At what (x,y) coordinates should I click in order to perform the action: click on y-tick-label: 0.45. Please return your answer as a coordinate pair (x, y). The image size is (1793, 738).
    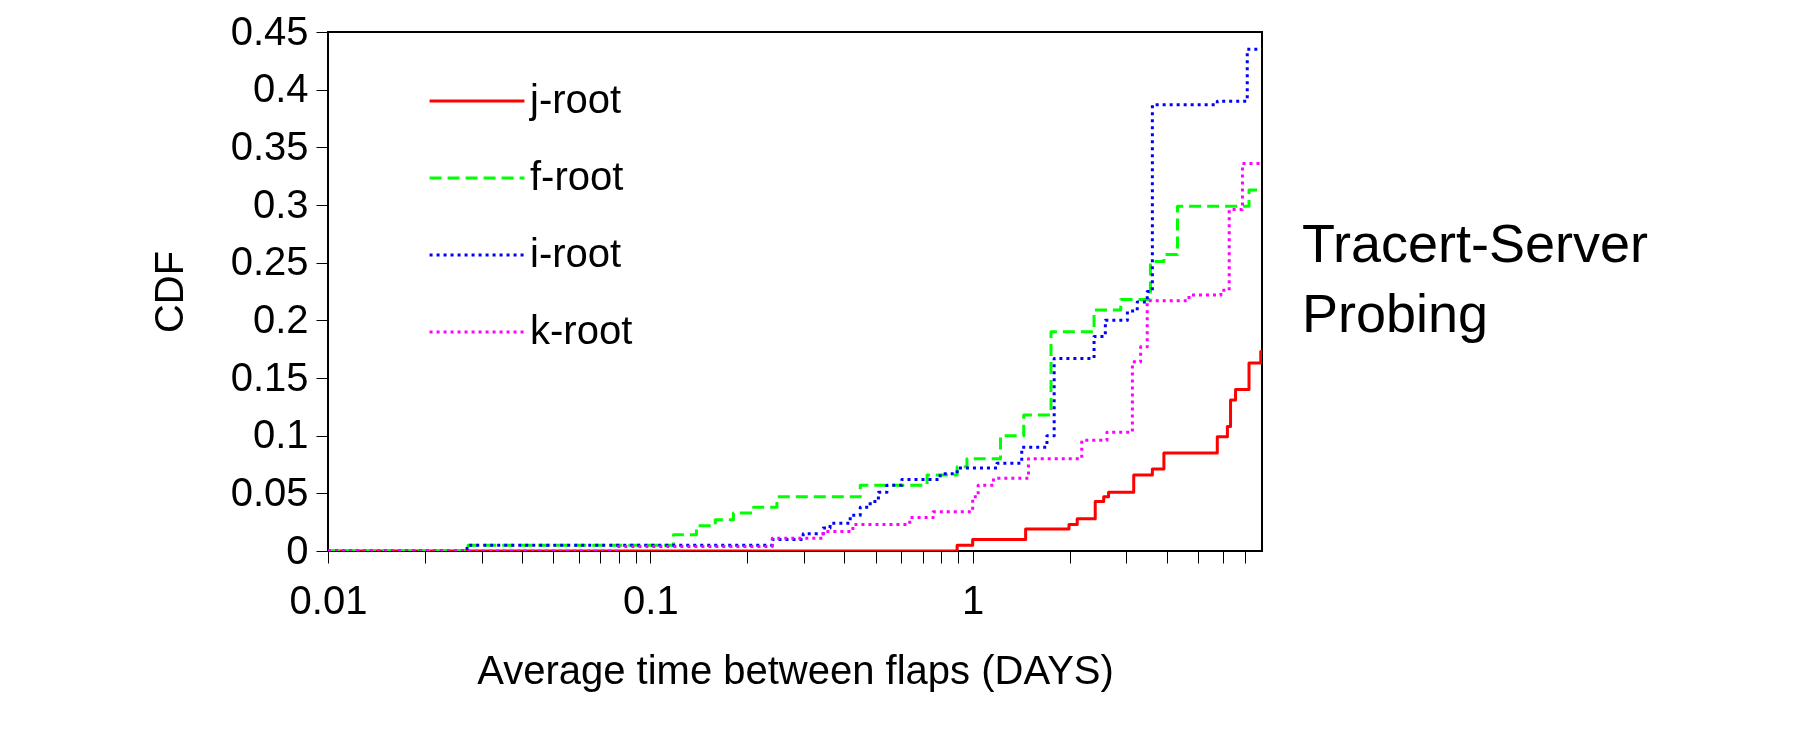
    Looking at the image, I should click on (269, 30).